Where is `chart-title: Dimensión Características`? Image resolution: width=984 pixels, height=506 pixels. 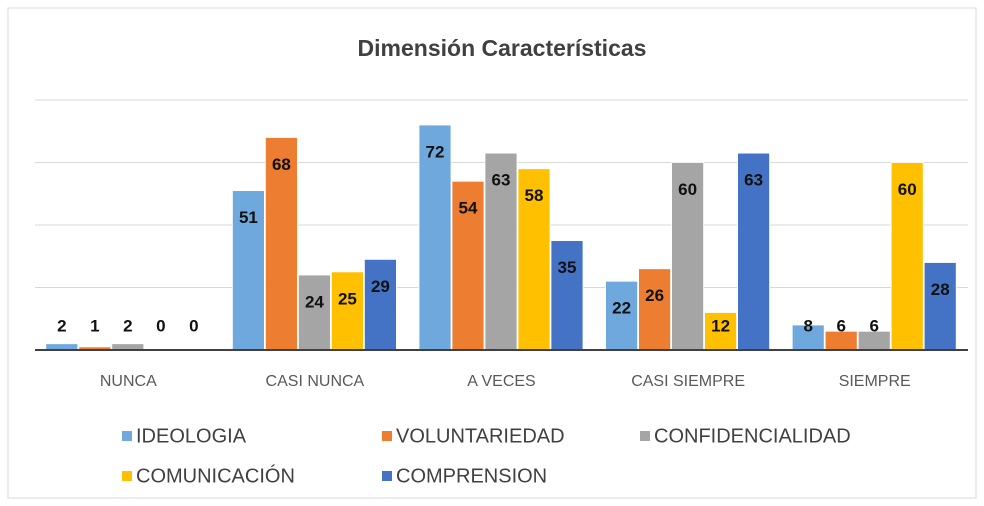 chart-title: Dimensión Características is located at coordinates (502, 48).